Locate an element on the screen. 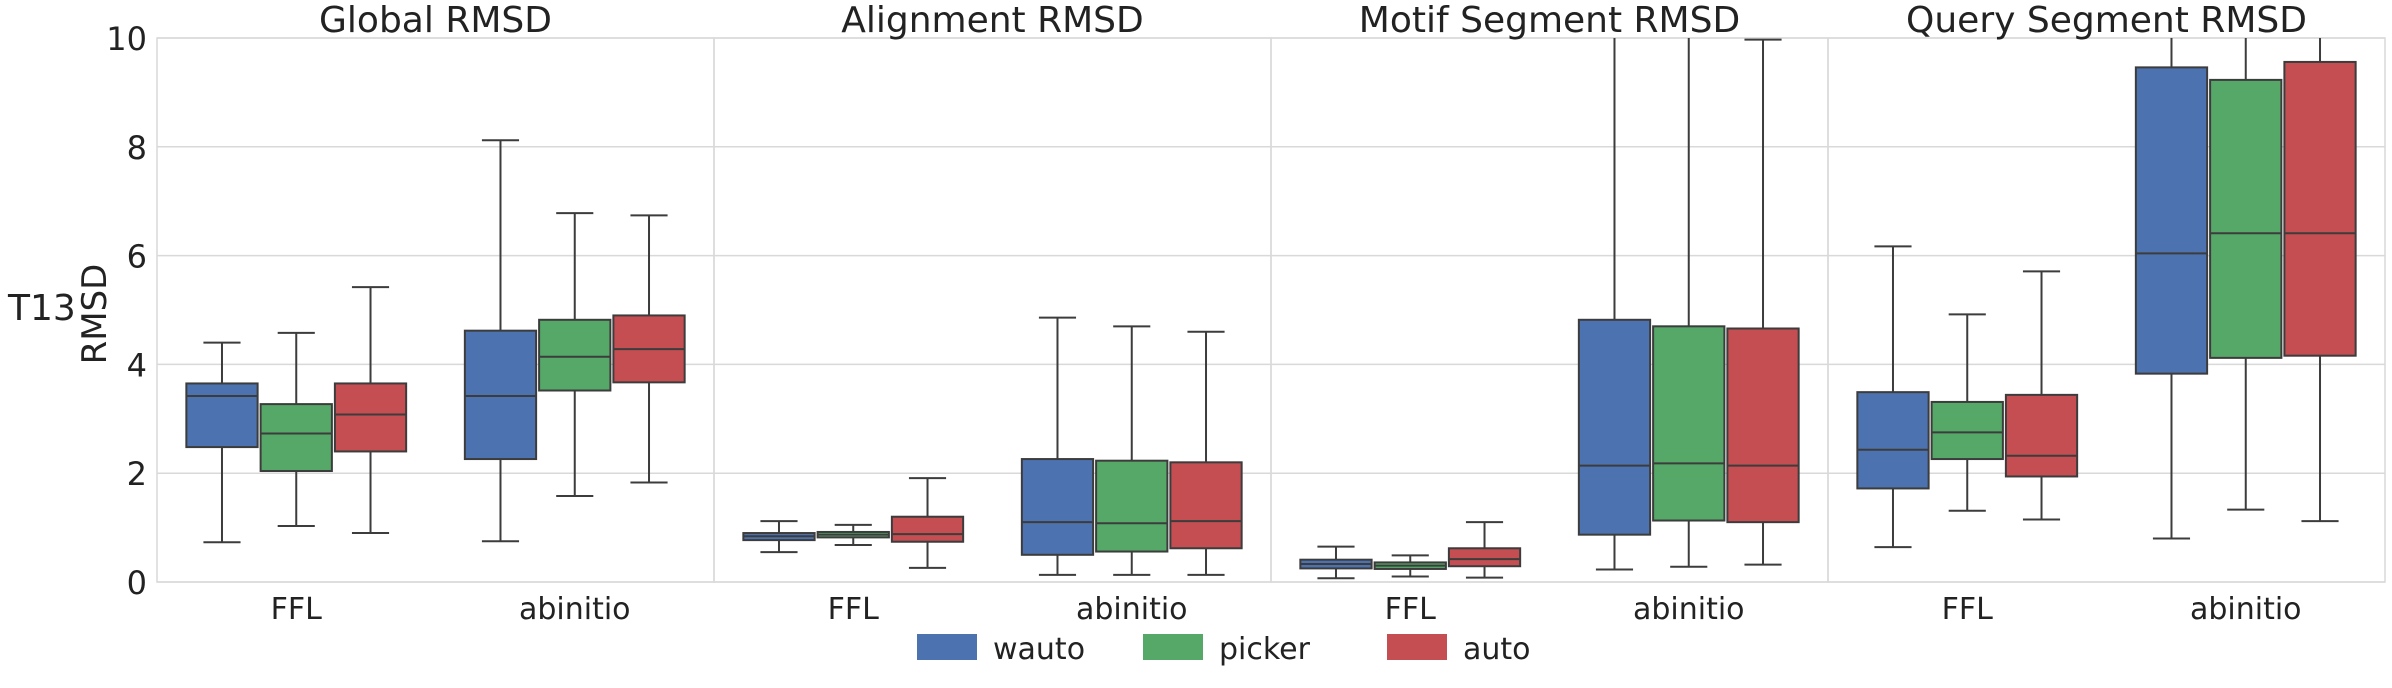 The image size is (2392, 688). y-tick-label: 10 is located at coordinates (126, 39).